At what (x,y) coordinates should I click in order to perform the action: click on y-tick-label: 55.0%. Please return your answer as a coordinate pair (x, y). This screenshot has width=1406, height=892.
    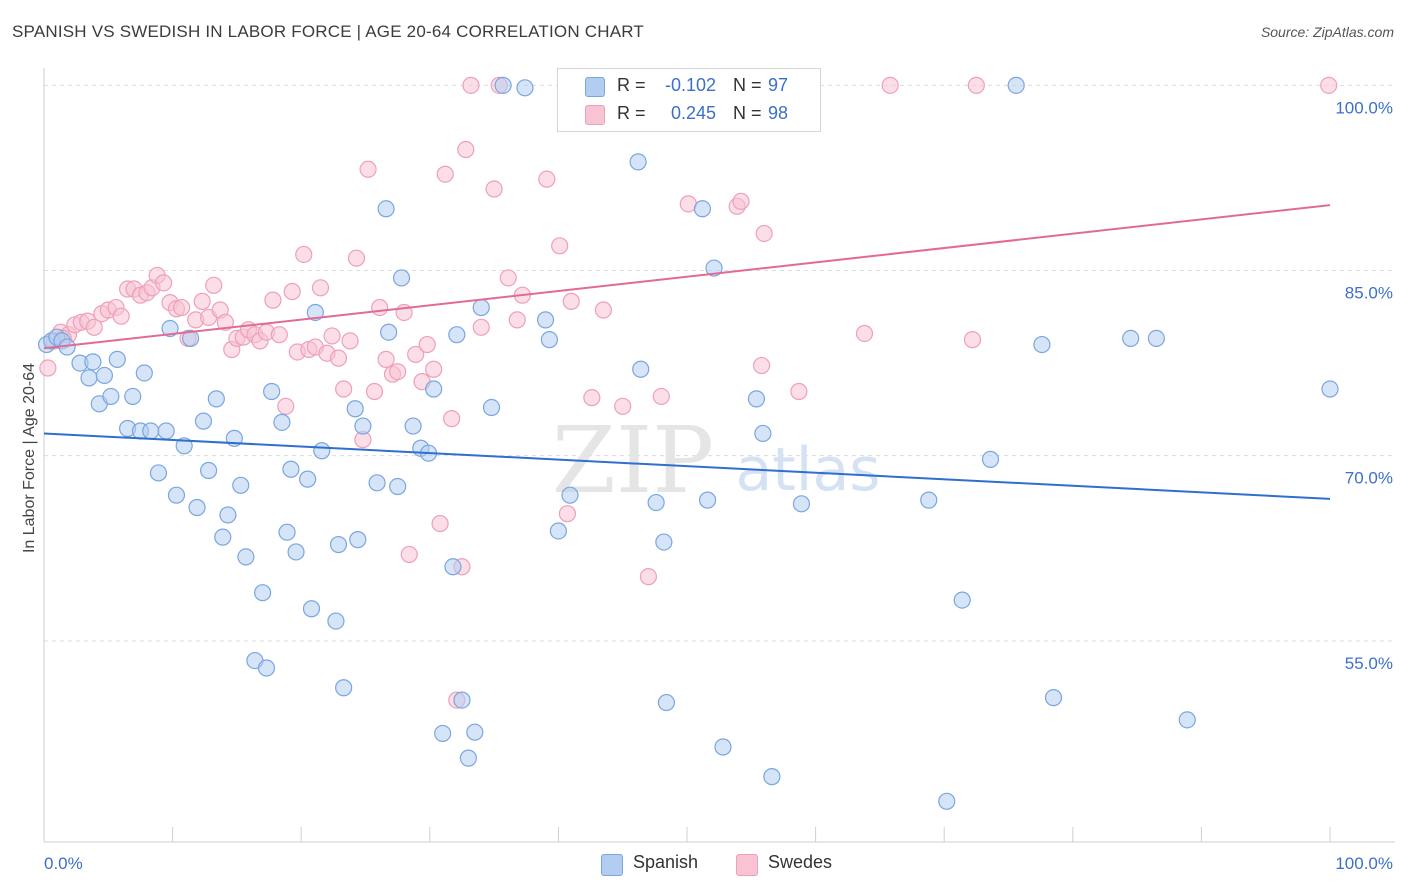
    Looking at the image, I should click on (1369, 663).